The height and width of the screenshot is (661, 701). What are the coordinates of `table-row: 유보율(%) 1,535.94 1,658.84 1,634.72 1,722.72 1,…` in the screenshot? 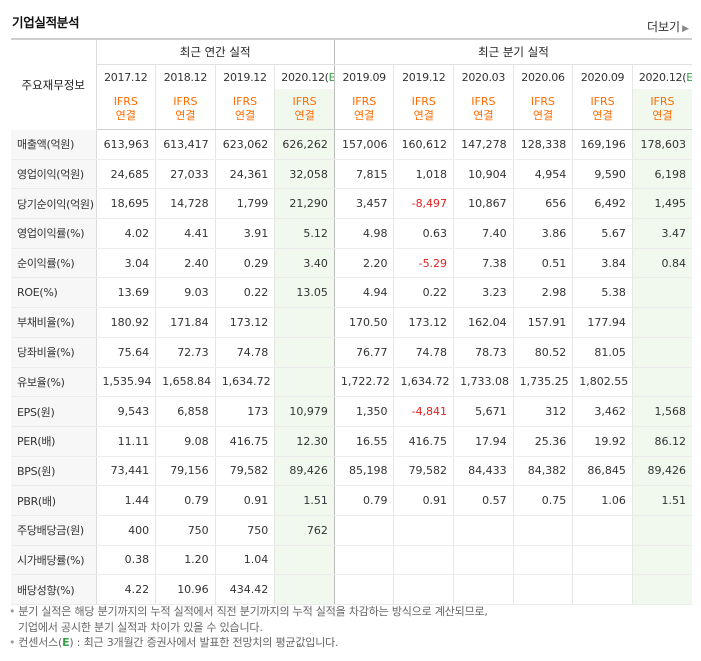 It's located at (351, 382).